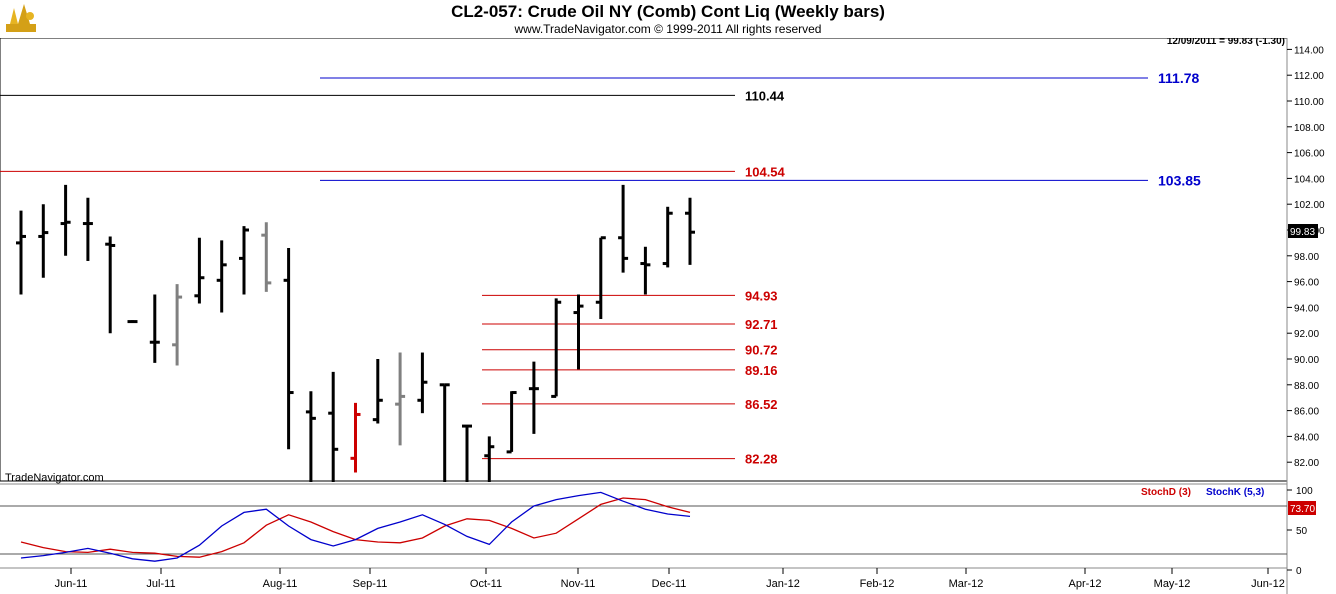 The height and width of the screenshot is (594, 1336). I want to click on svg-text: 99.83, so click(1302, 232).